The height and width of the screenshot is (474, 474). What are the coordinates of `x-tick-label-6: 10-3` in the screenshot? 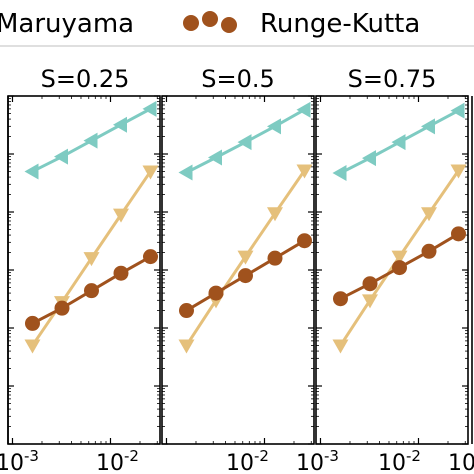 It's located at (461, 460).